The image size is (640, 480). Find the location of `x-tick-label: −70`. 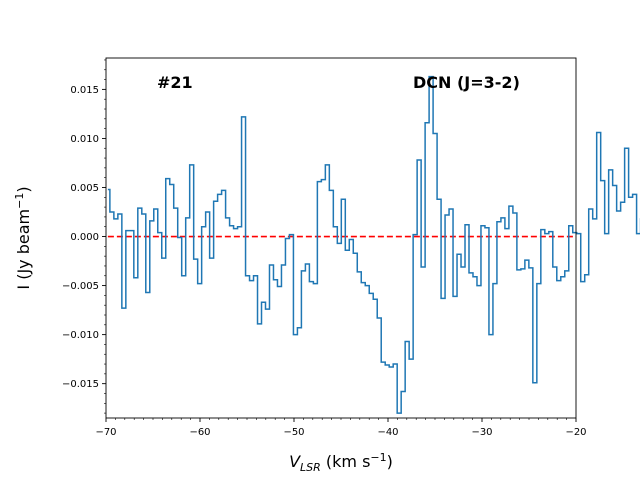

x-tick-label: −70 is located at coordinates (105, 432).